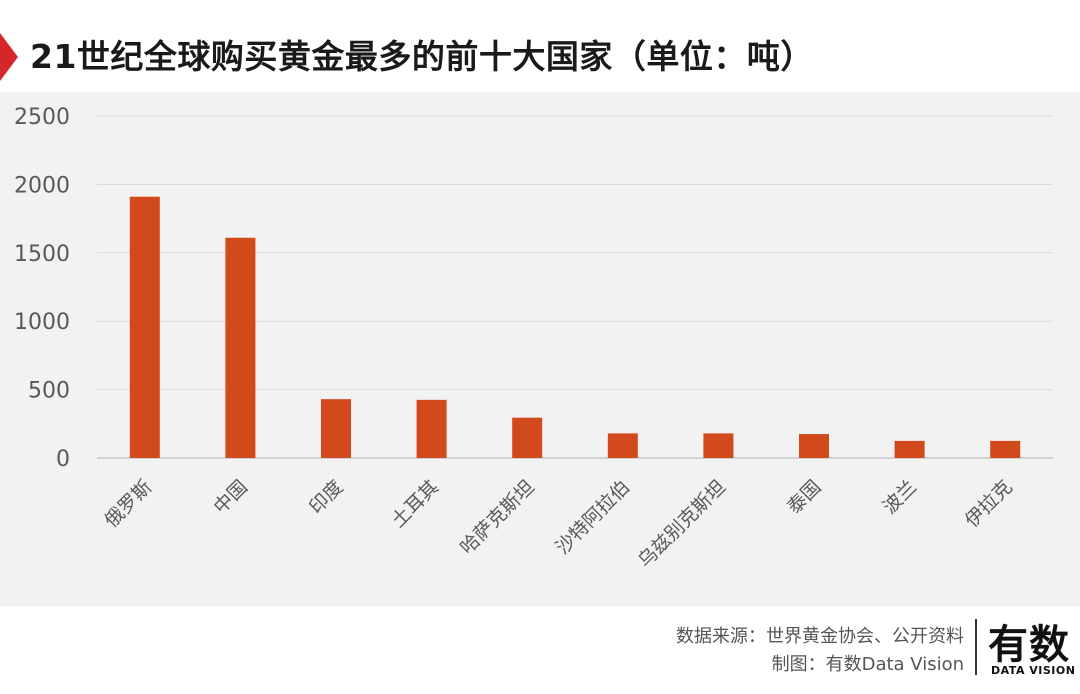 Image resolution: width=1080 pixels, height=694 pixels. Describe the element at coordinates (593, 517) in the screenshot. I see `x-tick-label: 沙特阿拉伯` at that location.